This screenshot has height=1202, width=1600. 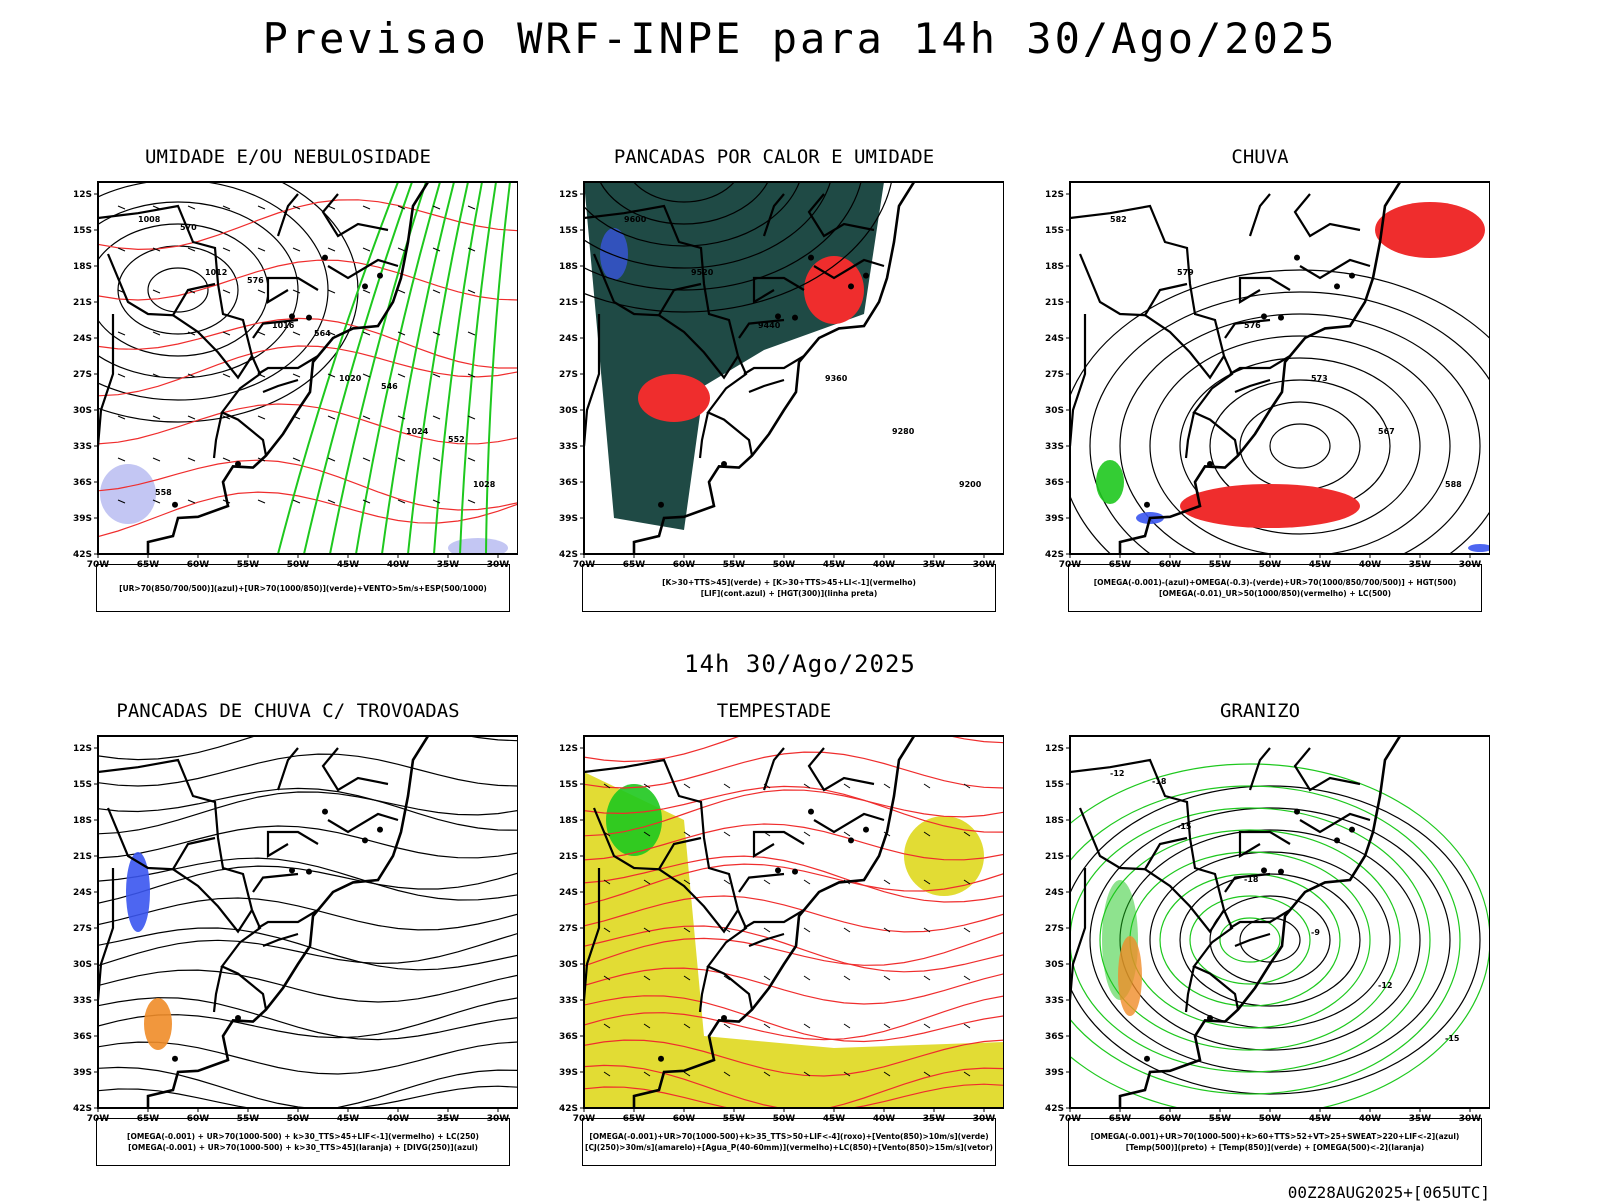 I want to click on contour-label: 1008, so click(x=149, y=219).